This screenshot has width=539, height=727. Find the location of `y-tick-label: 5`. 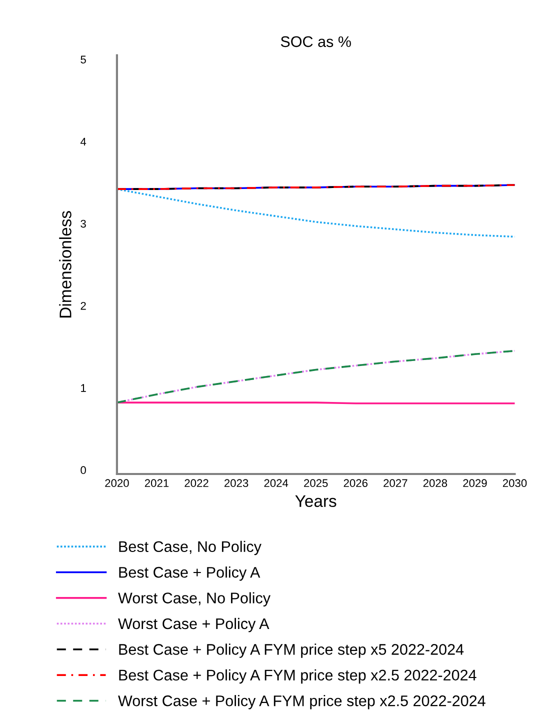

y-tick-label: 5 is located at coordinates (83, 60).